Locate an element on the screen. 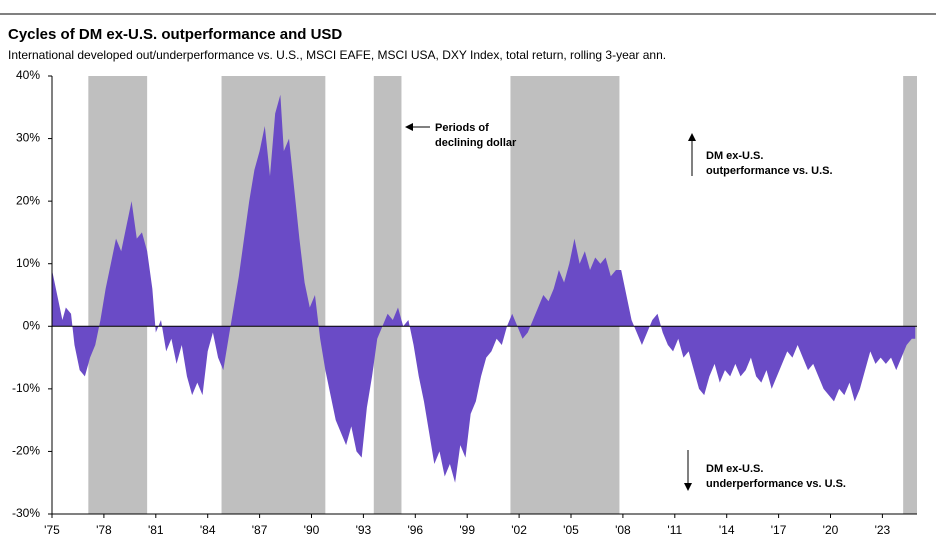 This screenshot has height=547, width=936. y-tick-label: 40% is located at coordinates (28, 75).